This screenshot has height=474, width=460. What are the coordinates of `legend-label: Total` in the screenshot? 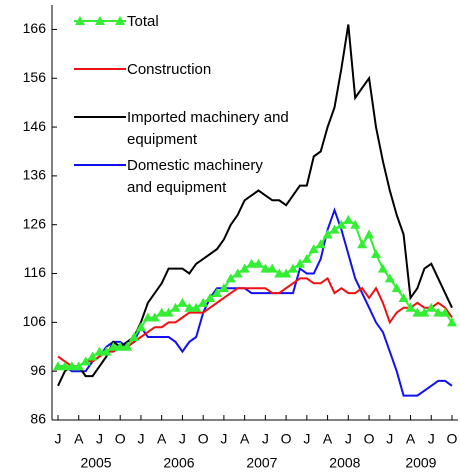 It's located at (143, 21).